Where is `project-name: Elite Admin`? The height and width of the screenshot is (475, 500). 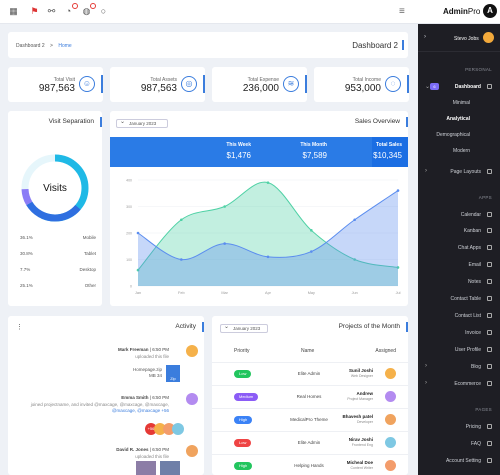 project-name: Elite Admin is located at coordinates (309, 442).